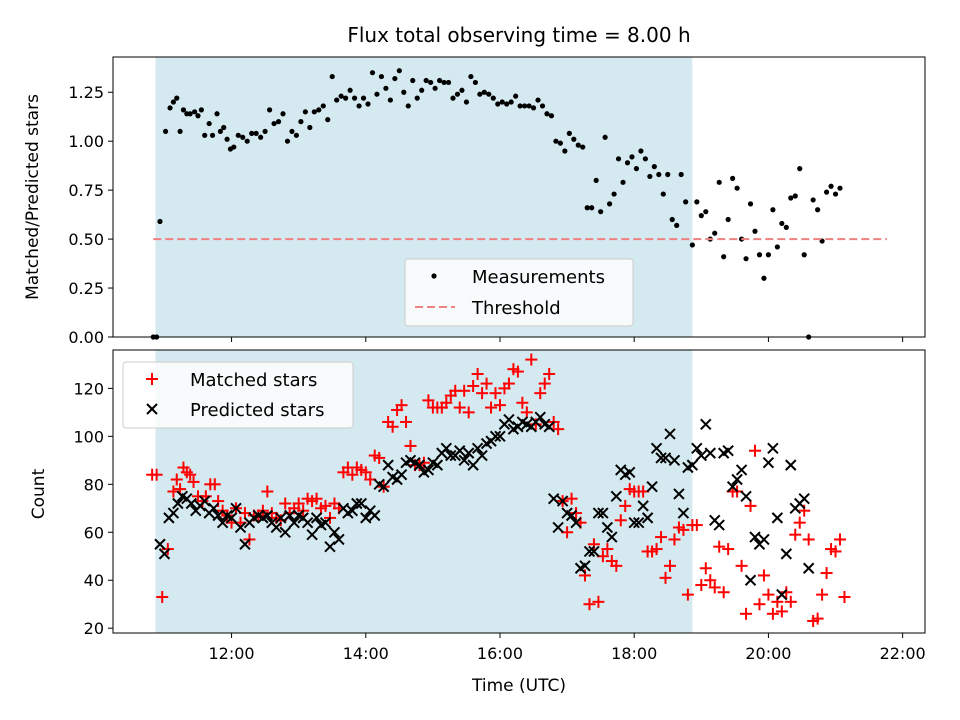 This screenshot has width=960, height=720. What do you see at coordinates (86, 337) in the screenshot?
I see `y-tick-label: 0.00` at bounding box center [86, 337].